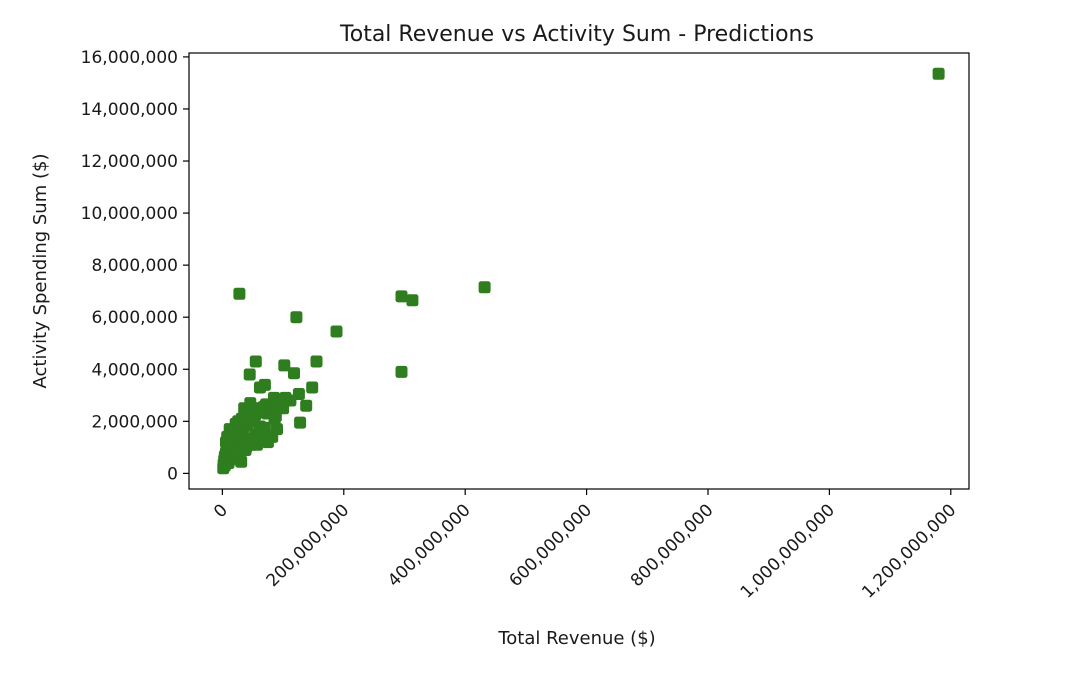 The width and height of the screenshot is (1072, 696). Describe the element at coordinates (788, 551) in the screenshot. I see `x-tick-label: 1,000,000,000` at that location.